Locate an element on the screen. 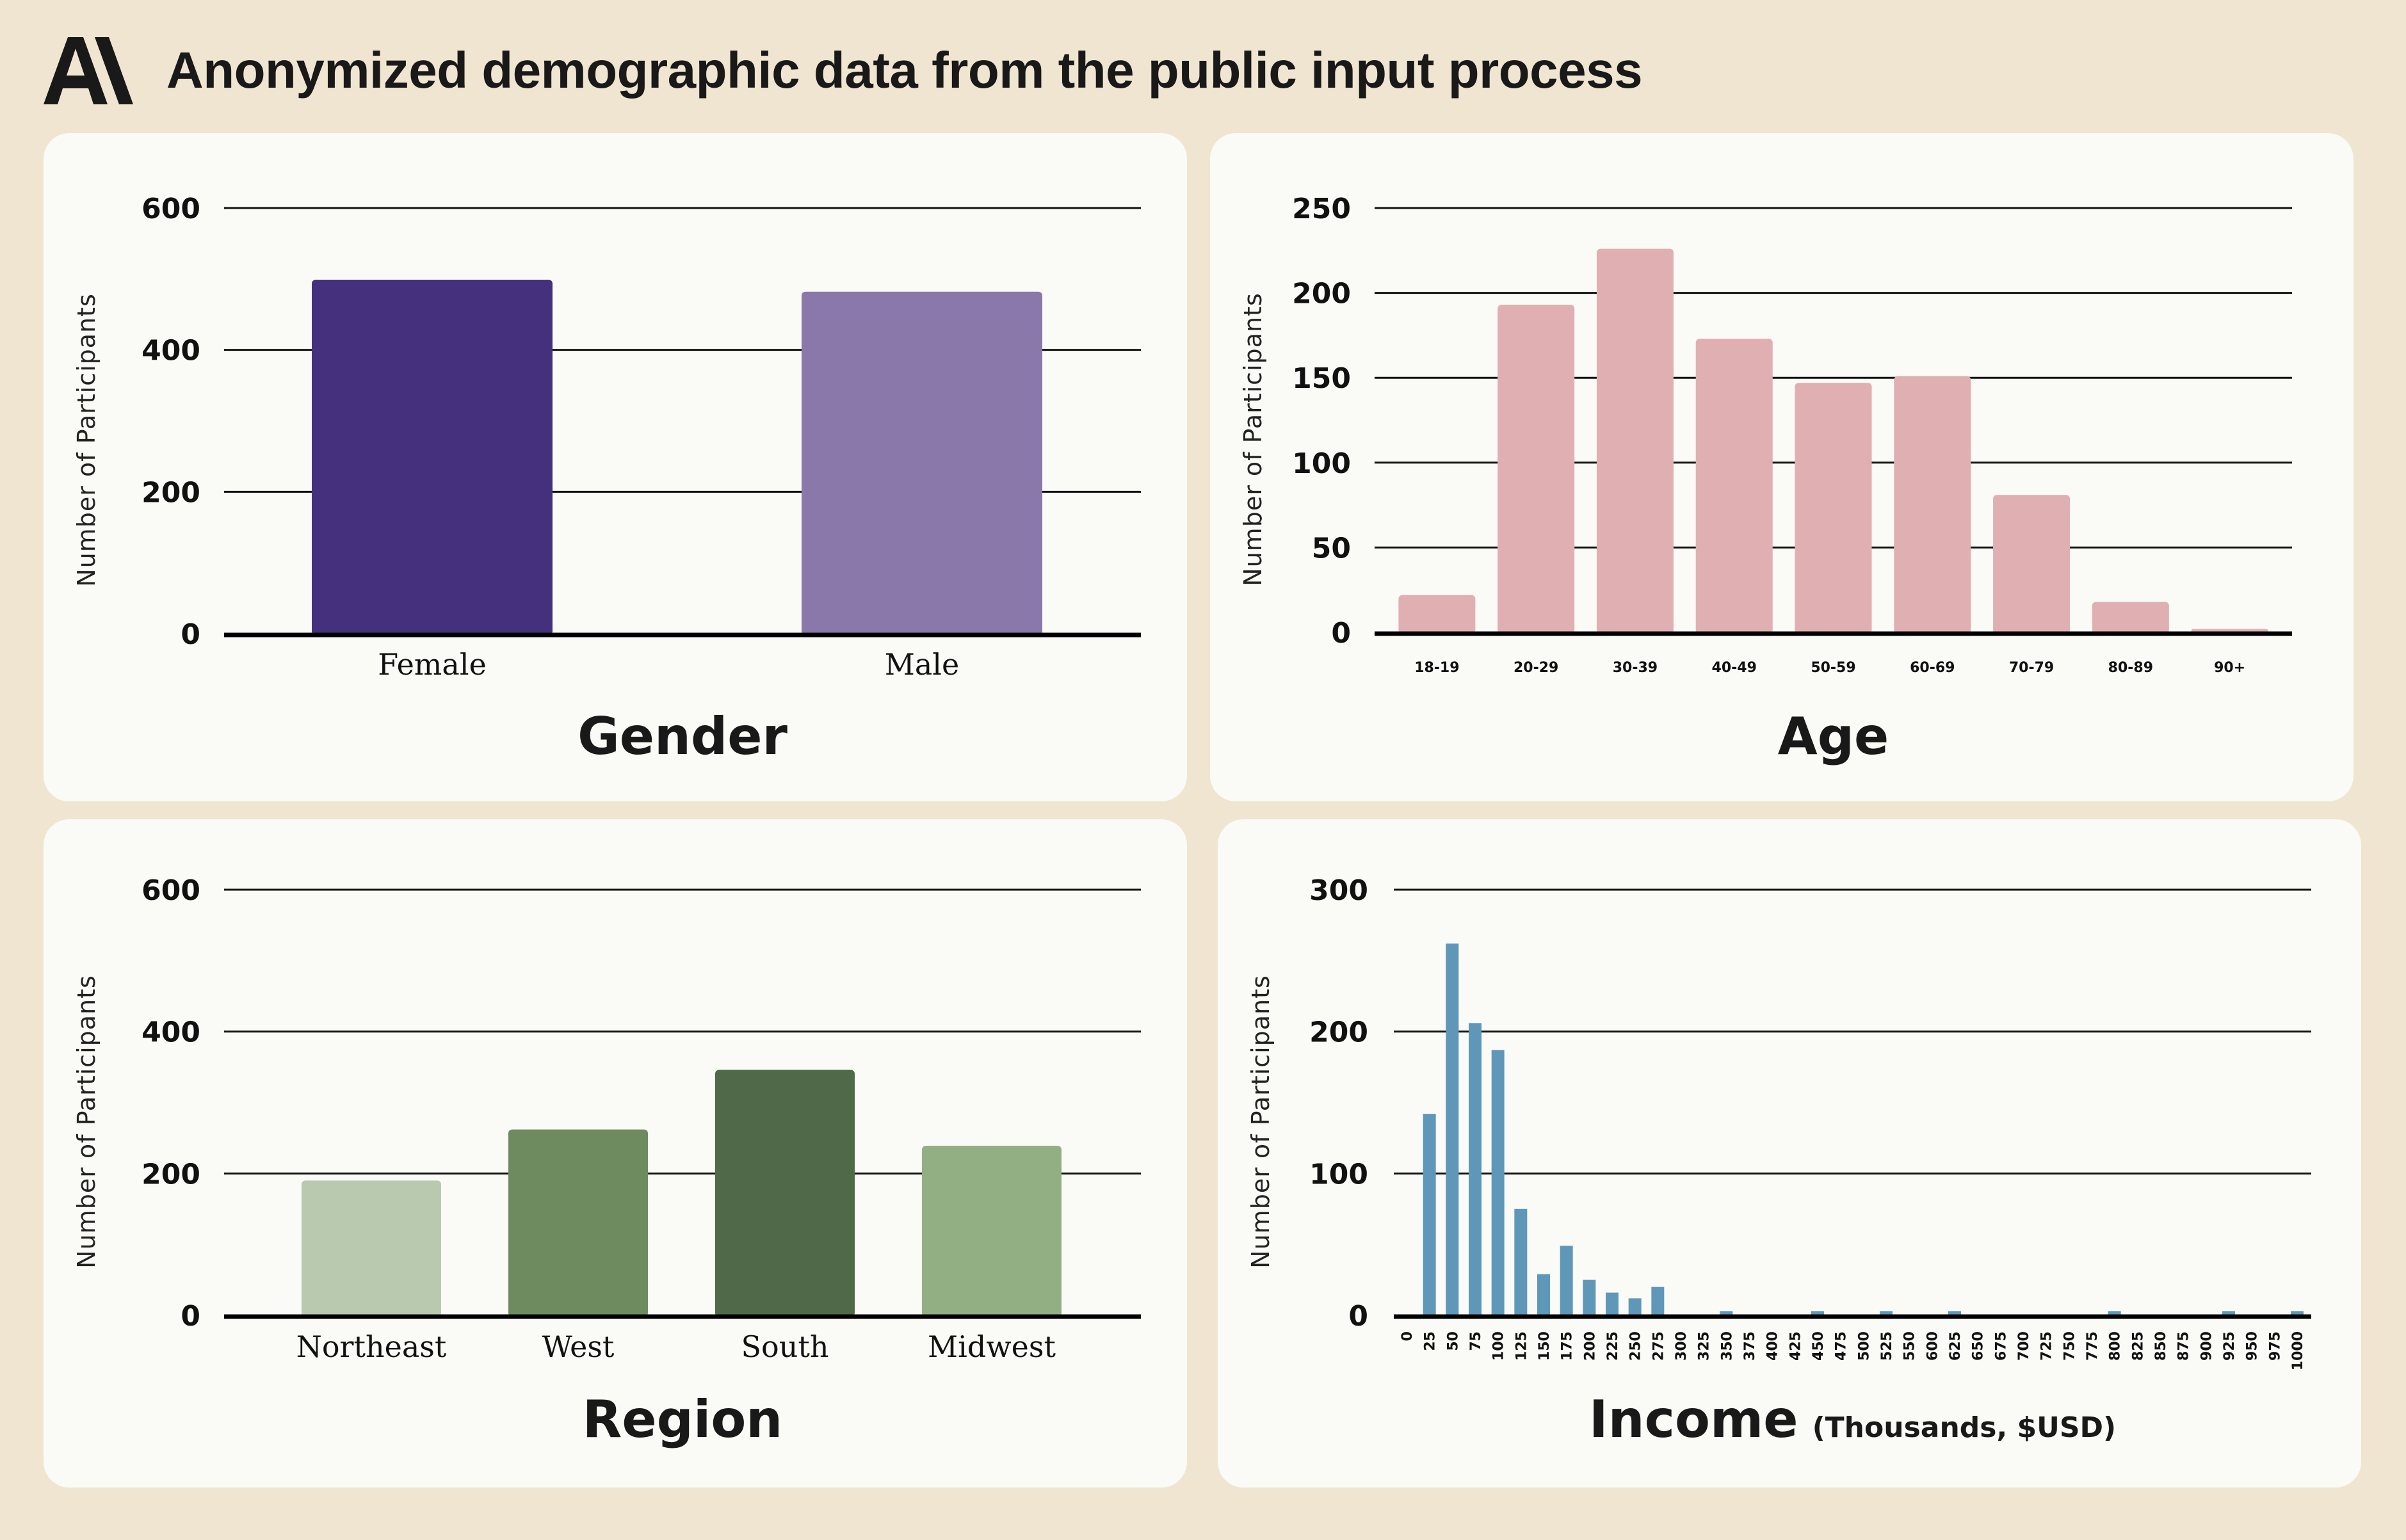 This screenshot has height=1540, width=2406. x-tick-label: 725 is located at coordinates (2047, 1346).